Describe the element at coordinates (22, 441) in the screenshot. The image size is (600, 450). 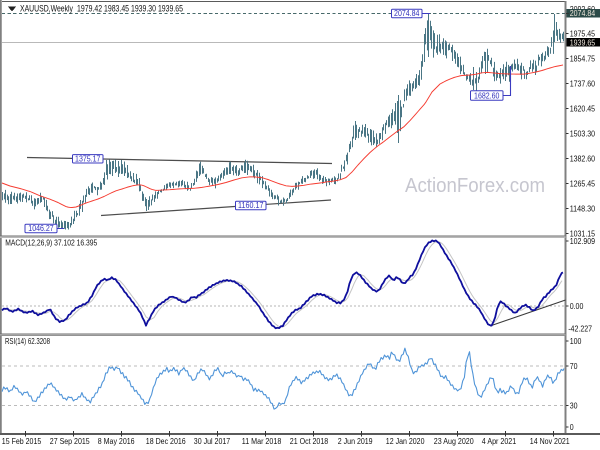
I see `svg-text: 15 Feb 2015` at that location.